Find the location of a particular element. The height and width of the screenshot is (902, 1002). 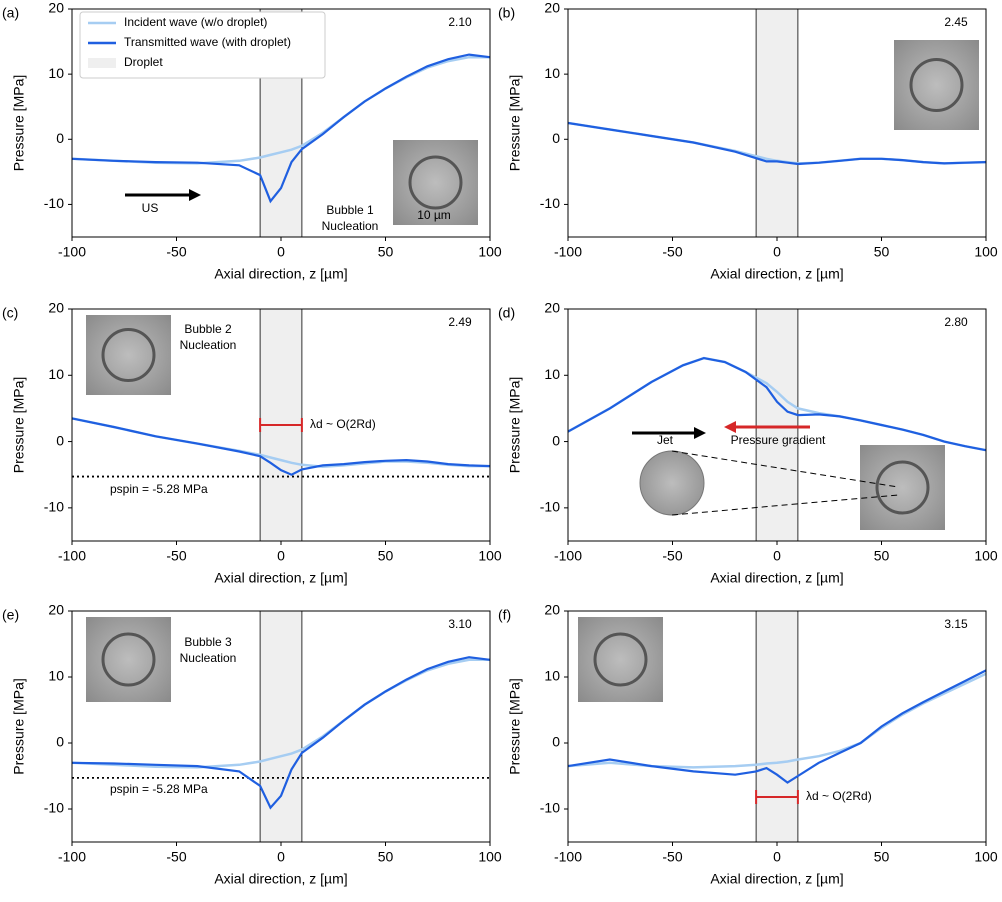

panel-label: (b) is located at coordinates (506, 13).